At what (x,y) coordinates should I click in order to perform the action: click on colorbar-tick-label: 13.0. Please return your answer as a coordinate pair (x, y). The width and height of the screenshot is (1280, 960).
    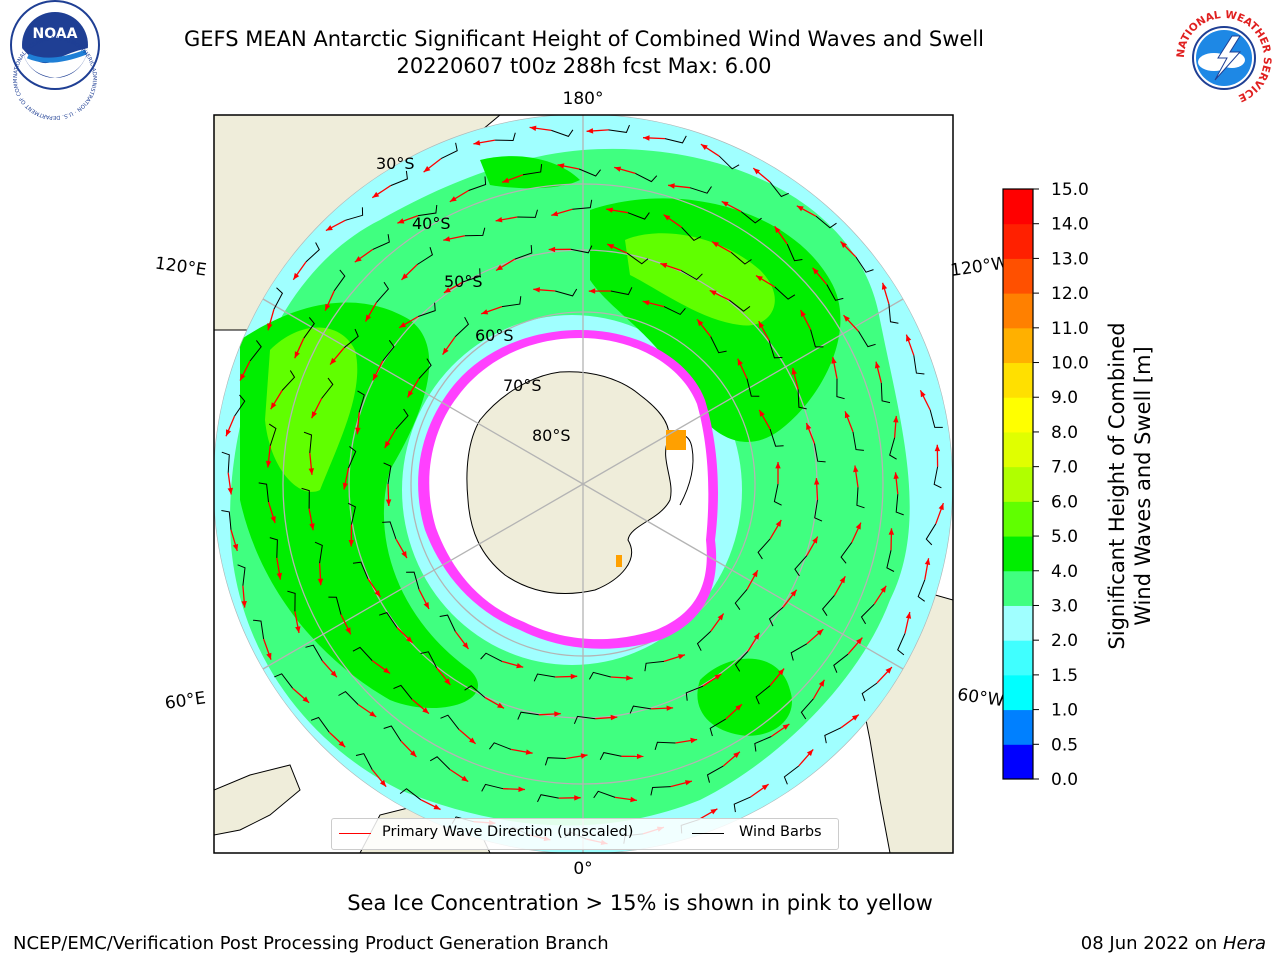
    Looking at the image, I should click on (1070, 259).